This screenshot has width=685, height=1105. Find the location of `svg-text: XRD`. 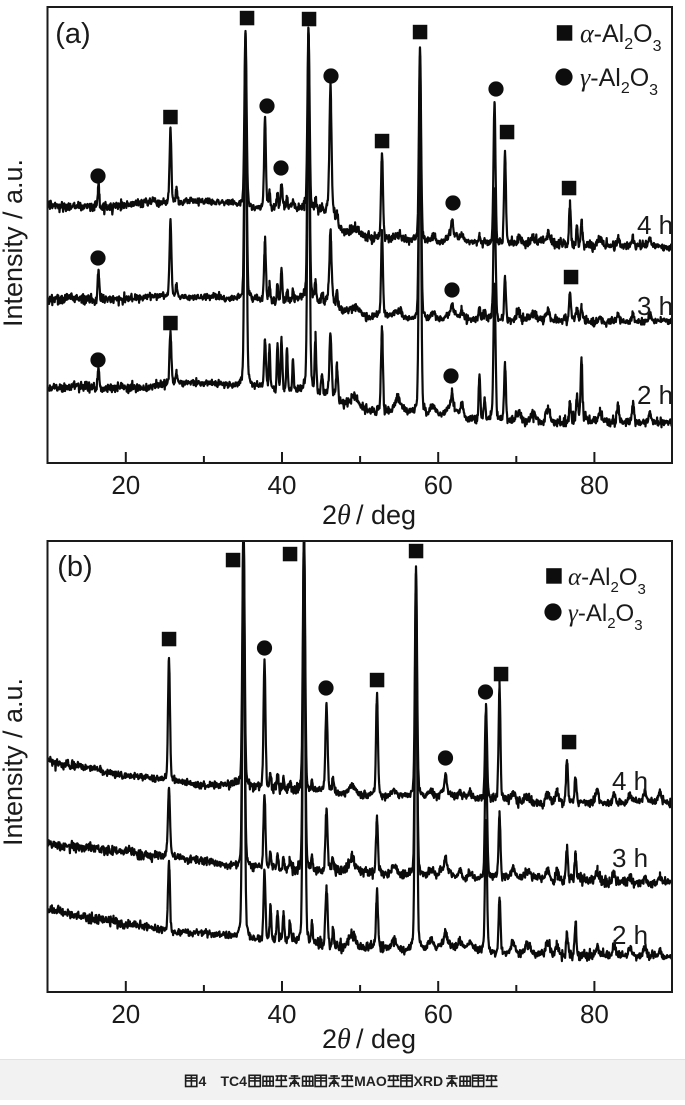

svg-text: XRD is located at coordinates (429, 1081).